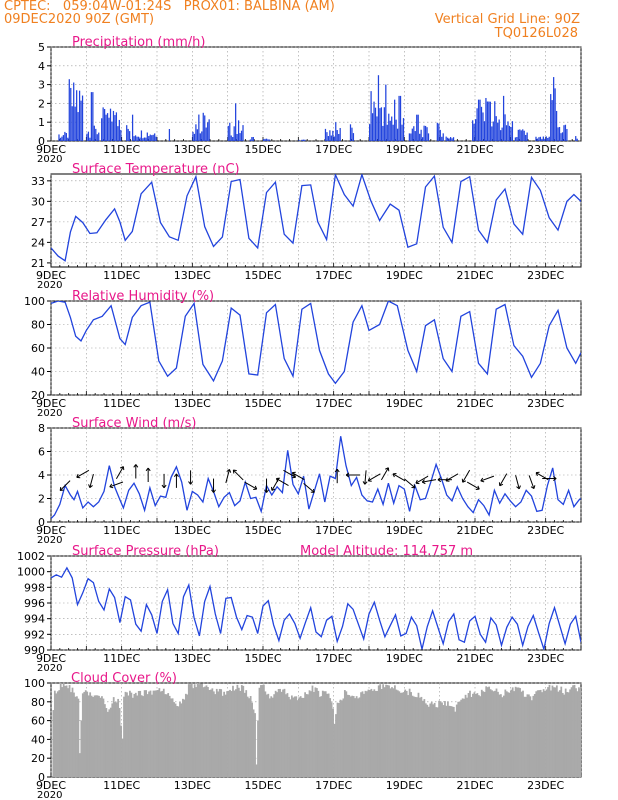  What do you see at coordinates (474, 403) in the screenshot?
I see `relative-humidity-xtick-label: 21DEC` at bounding box center [474, 403].